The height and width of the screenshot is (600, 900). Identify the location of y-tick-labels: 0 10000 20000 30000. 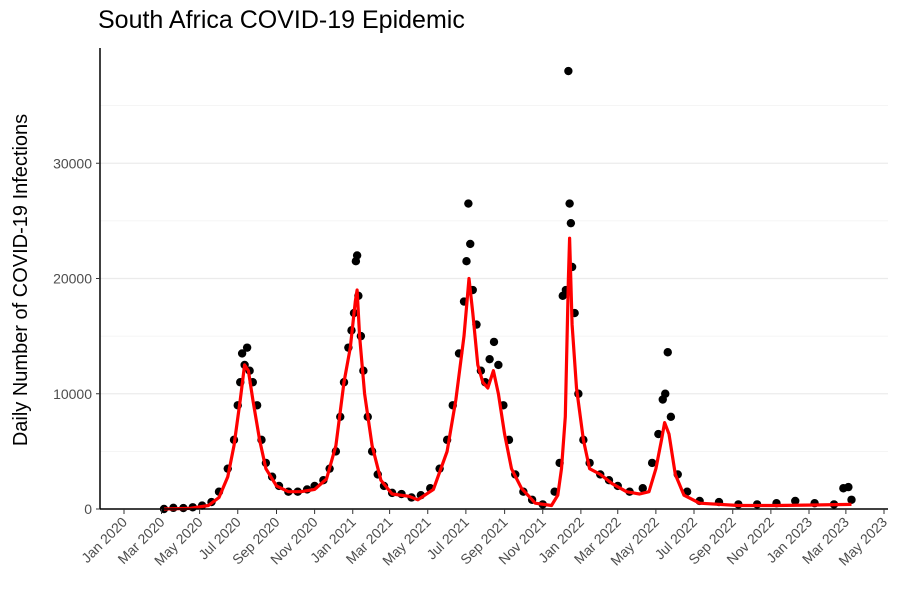
(76, 336).